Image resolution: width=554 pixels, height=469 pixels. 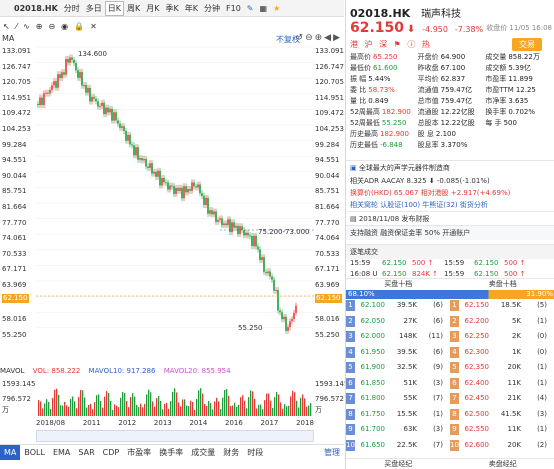 What do you see at coordinates (250, 8) in the screenshot?
I see `edit-icon: ✎` at bounding box center [250, 8].